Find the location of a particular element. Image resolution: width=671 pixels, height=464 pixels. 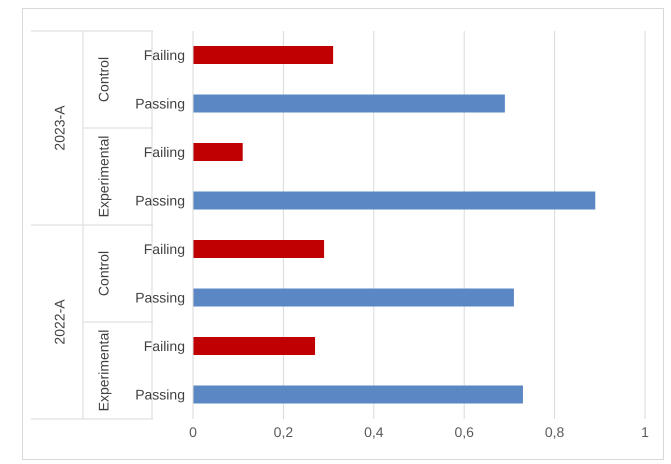

x-tick-label: 0,8 is located at coordinates (554, 432).